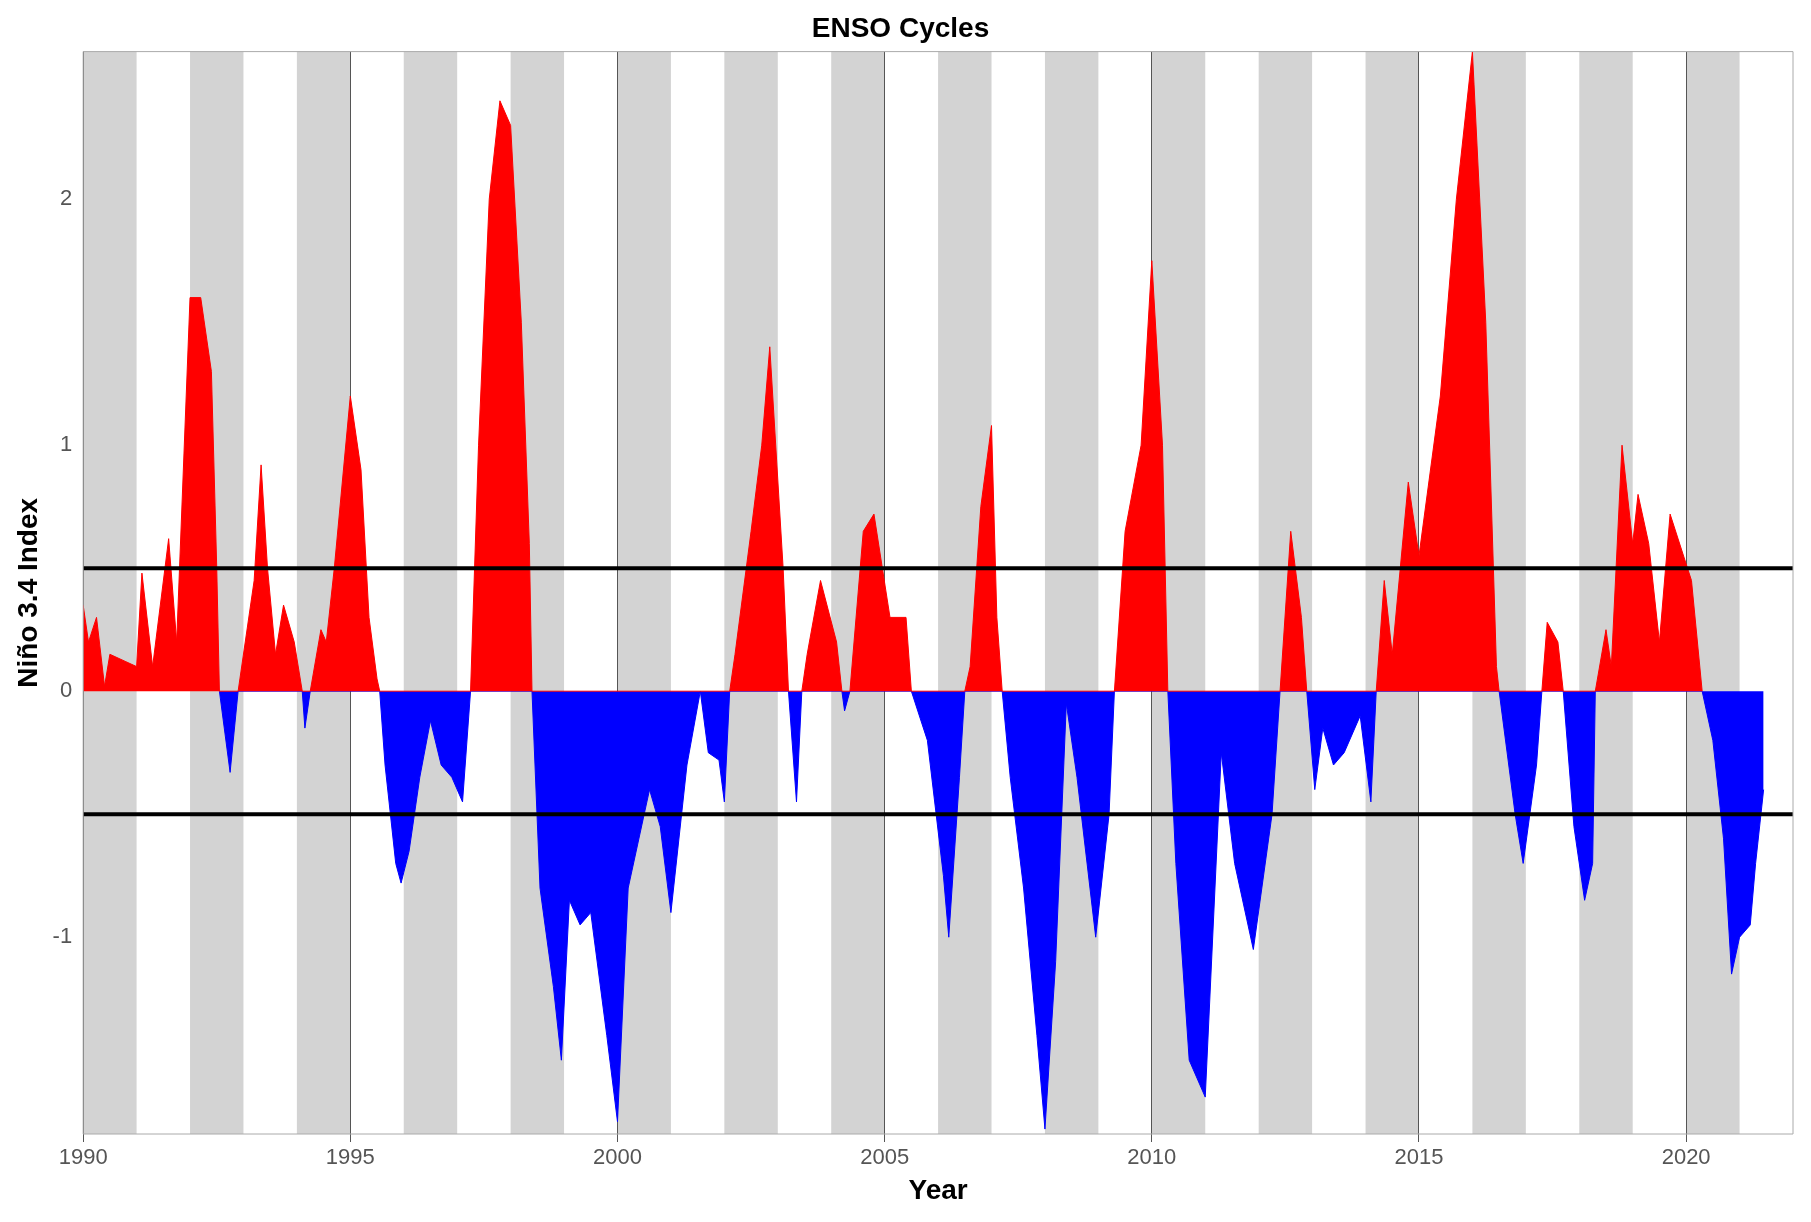  Describe the element at coordinates (83, 1157) in the screenshot. I see `x-tick-label: 1990` at that location.